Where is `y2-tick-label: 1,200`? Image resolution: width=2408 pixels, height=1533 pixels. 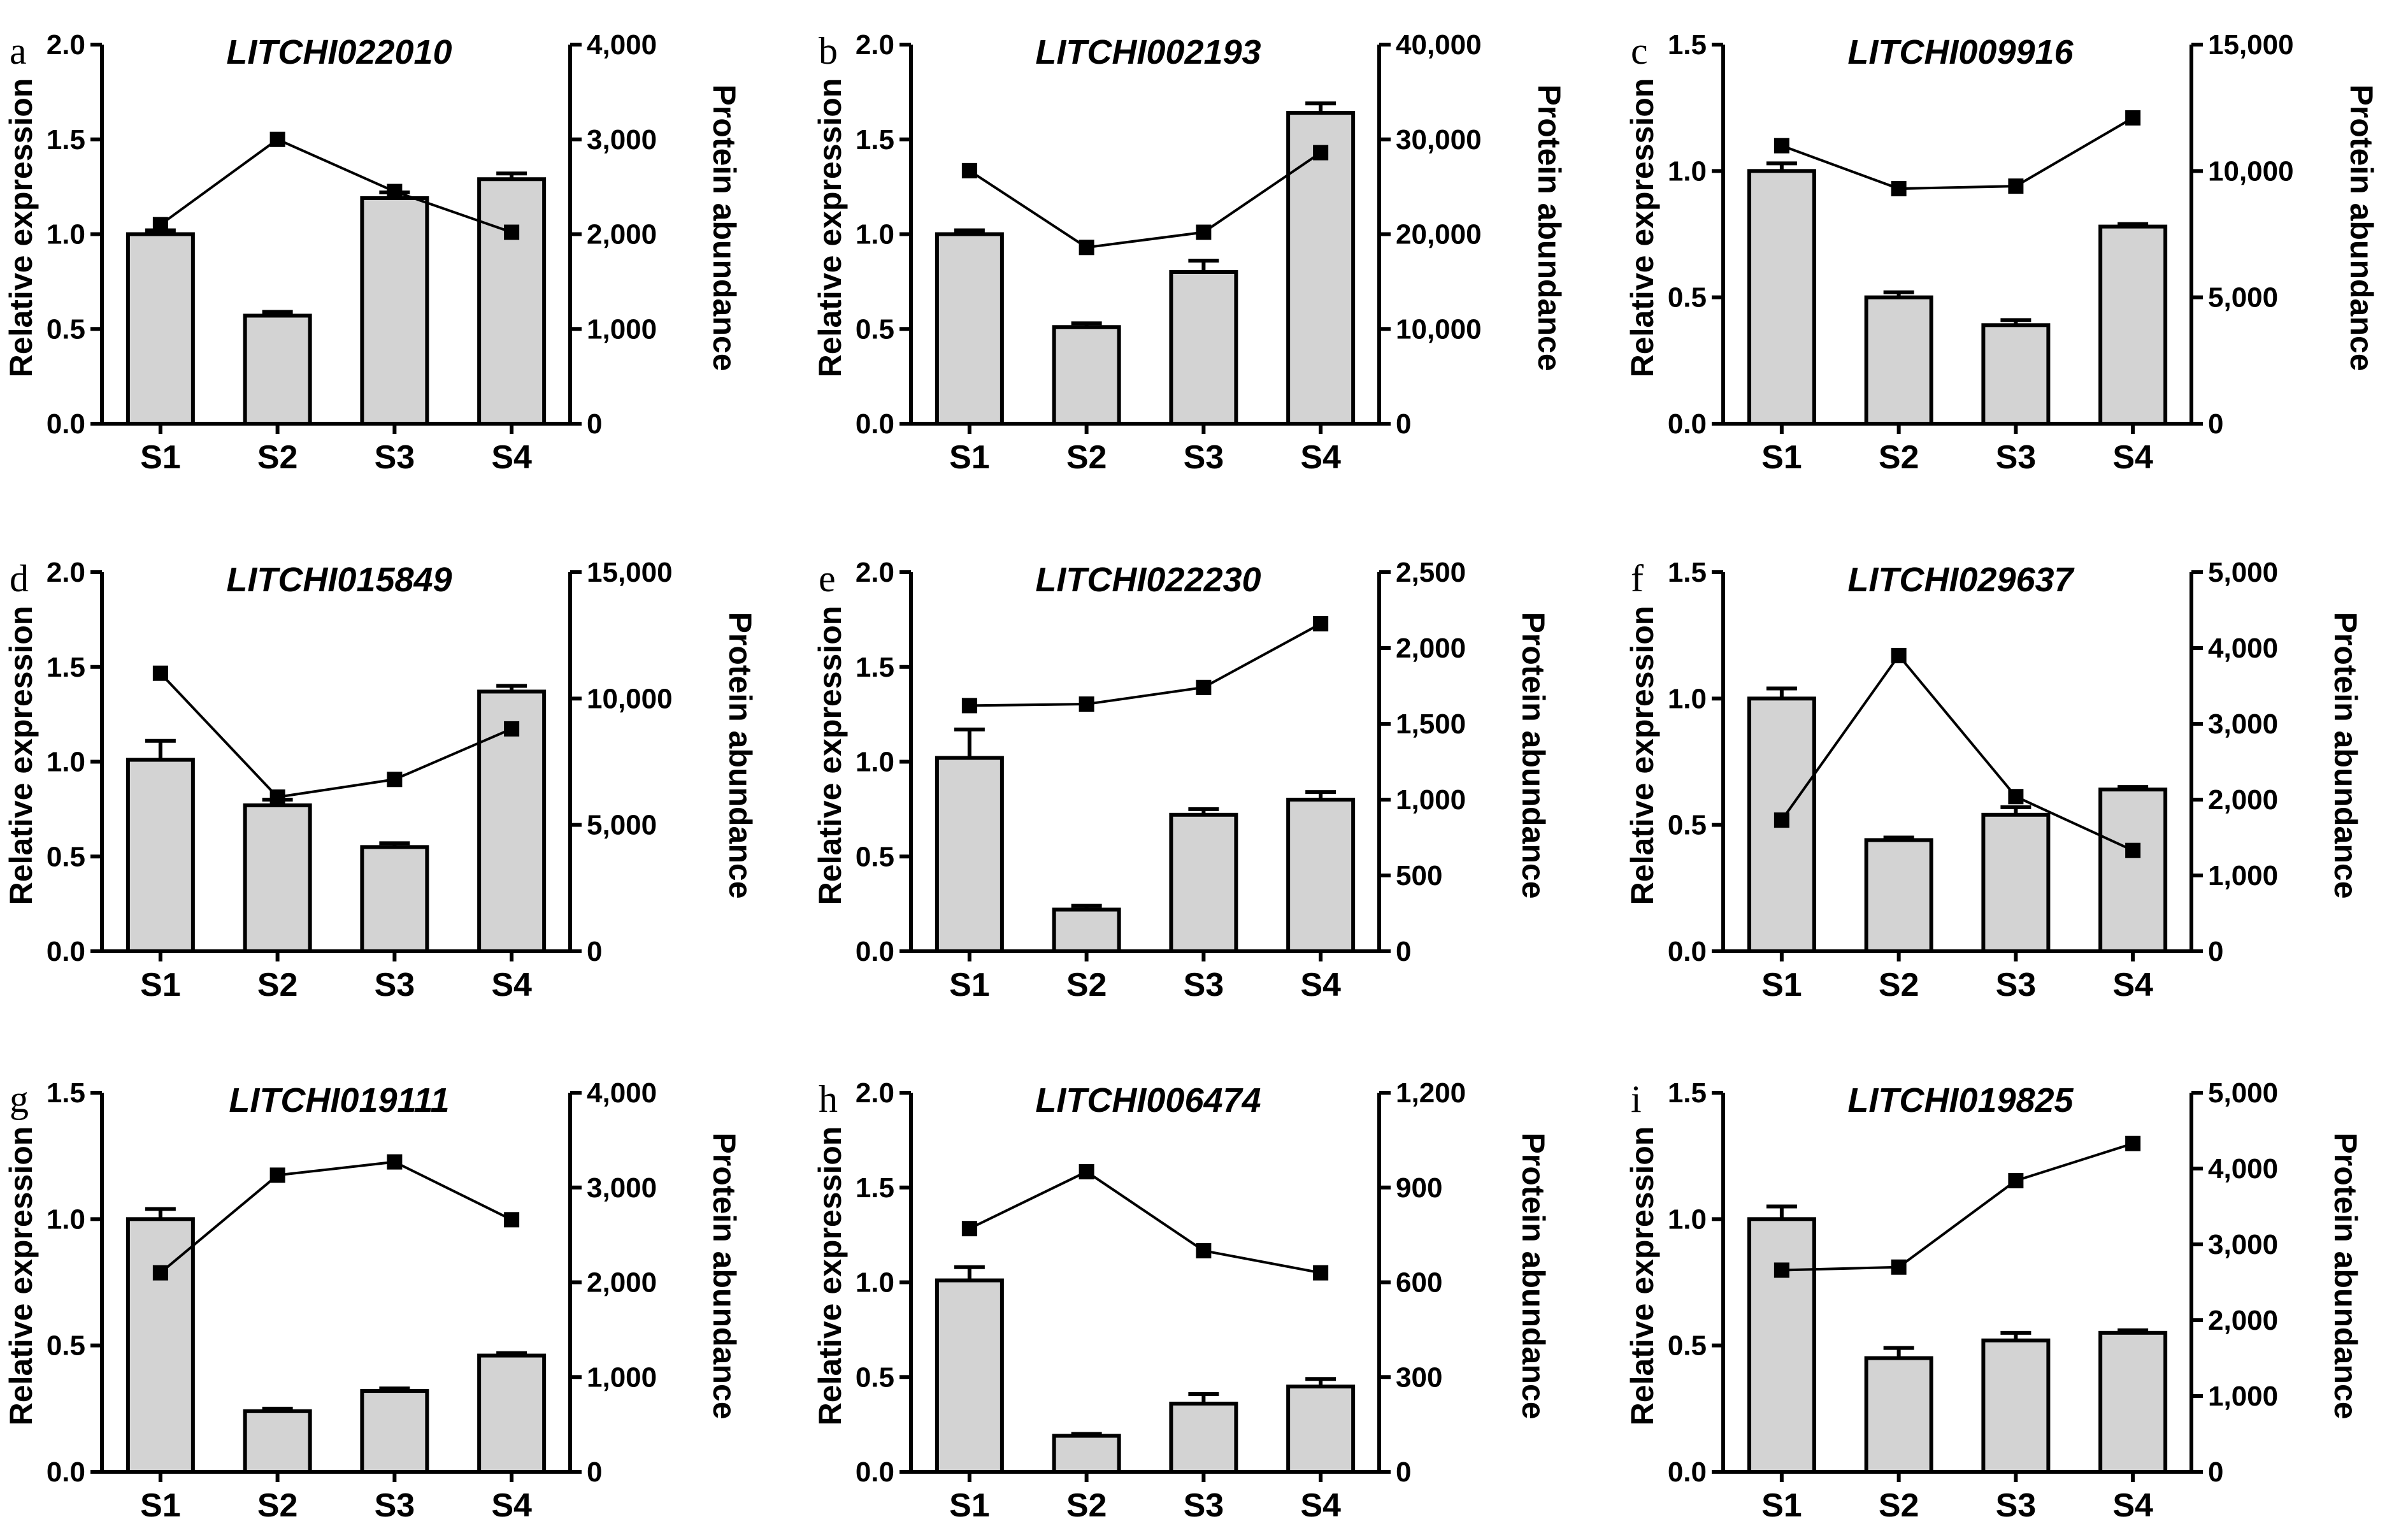
y2-tick-label: 1,200 is located at coordinates (1431, 1093).